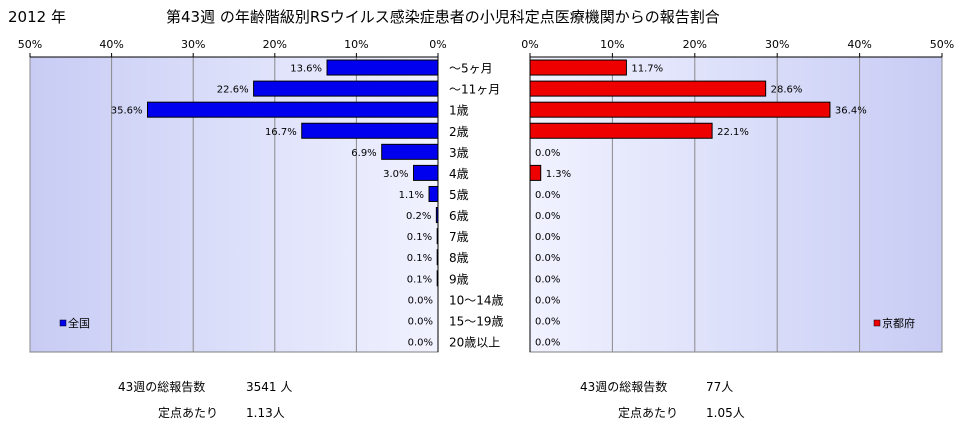 The image size is (968, 424). I want to click on national-data-label: 0.2%, so click(418, 216).